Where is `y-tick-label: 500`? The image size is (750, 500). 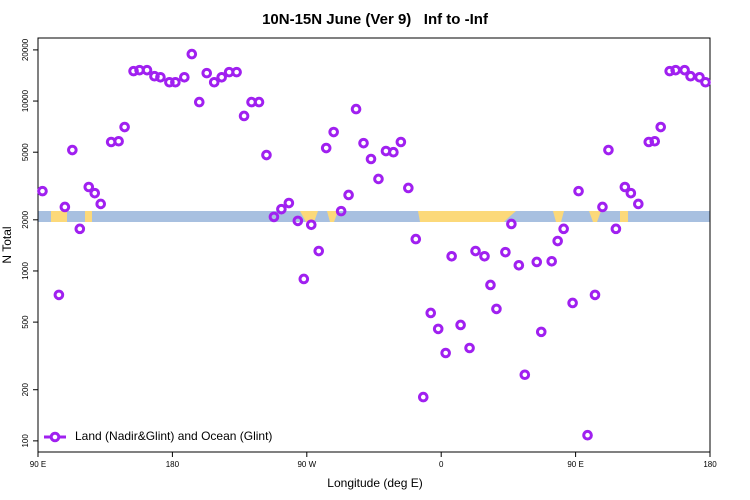
y-tick-label: 500 is located at coordinates (25, 322).